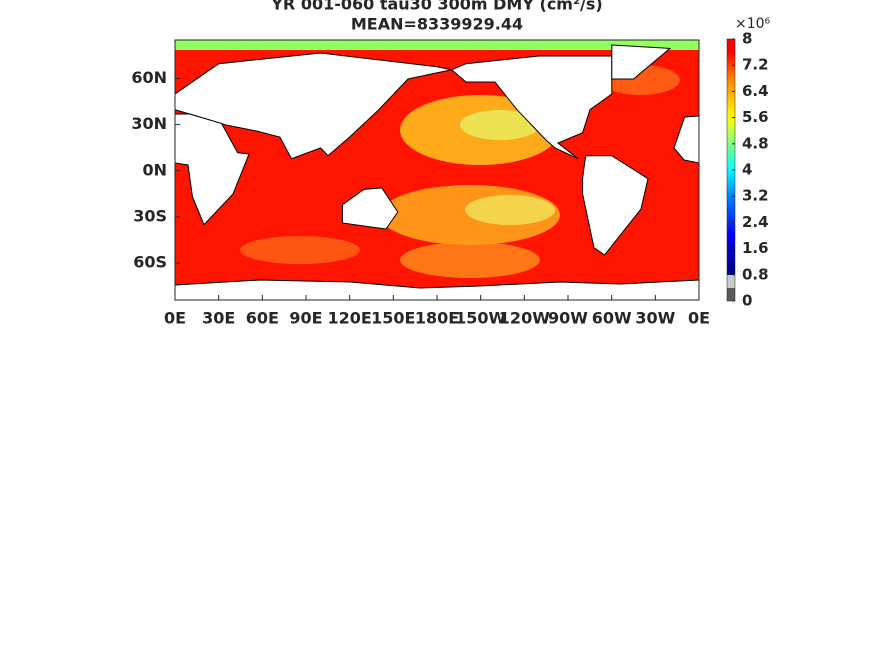  What do you see at coordinates (437, 24) in the screenshot?
I see `subtitle: MEAN=8339929.44` at bounding box center [437, 24].